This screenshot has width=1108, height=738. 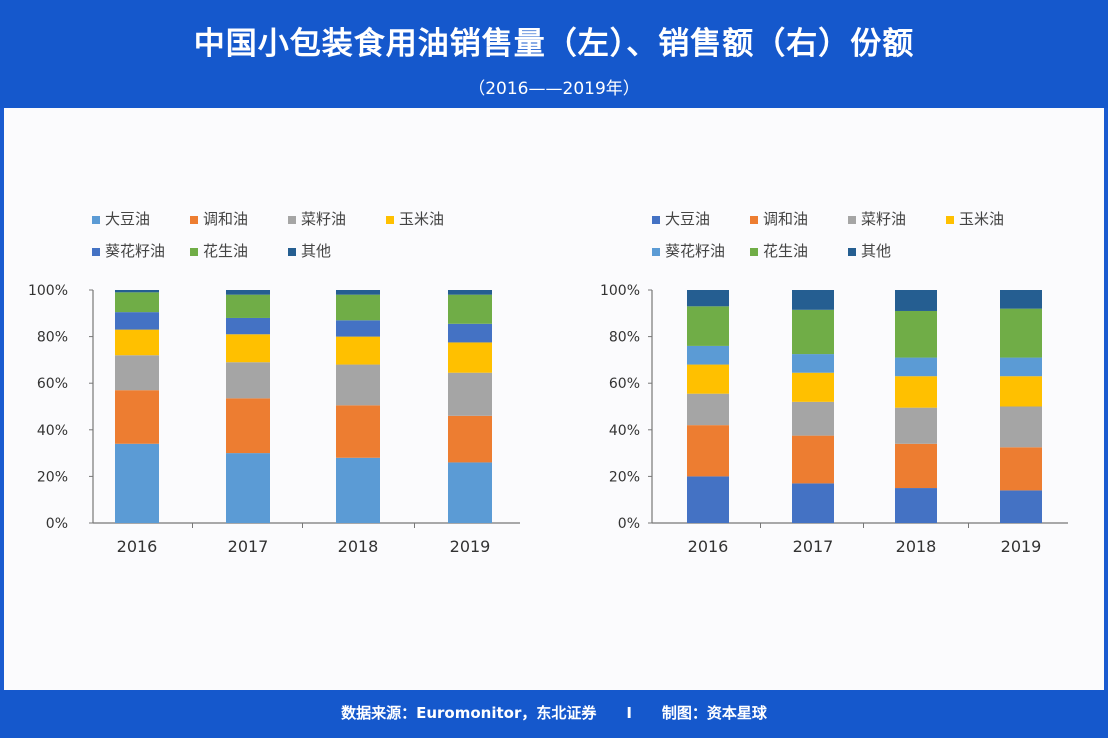 I want to click on legend-label: 玉米油, so click(x=422, y=219).